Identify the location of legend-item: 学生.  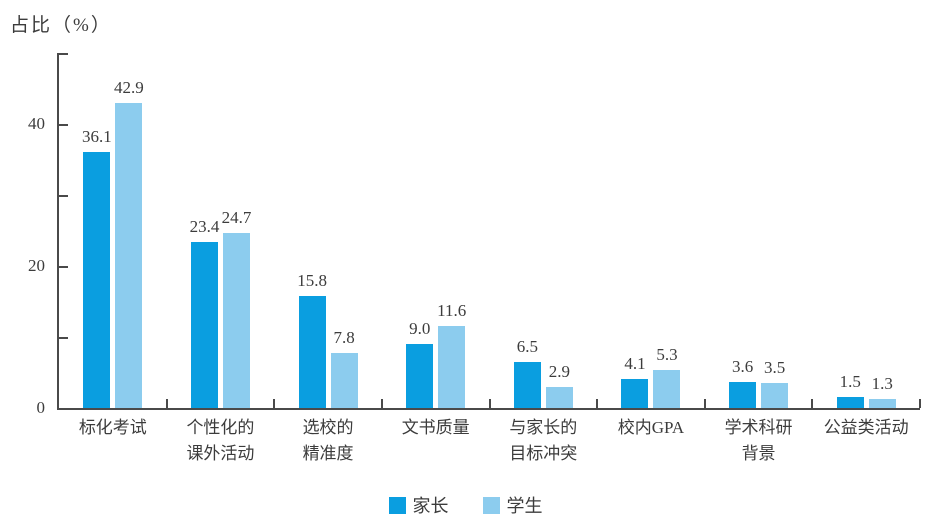
(512, 505).